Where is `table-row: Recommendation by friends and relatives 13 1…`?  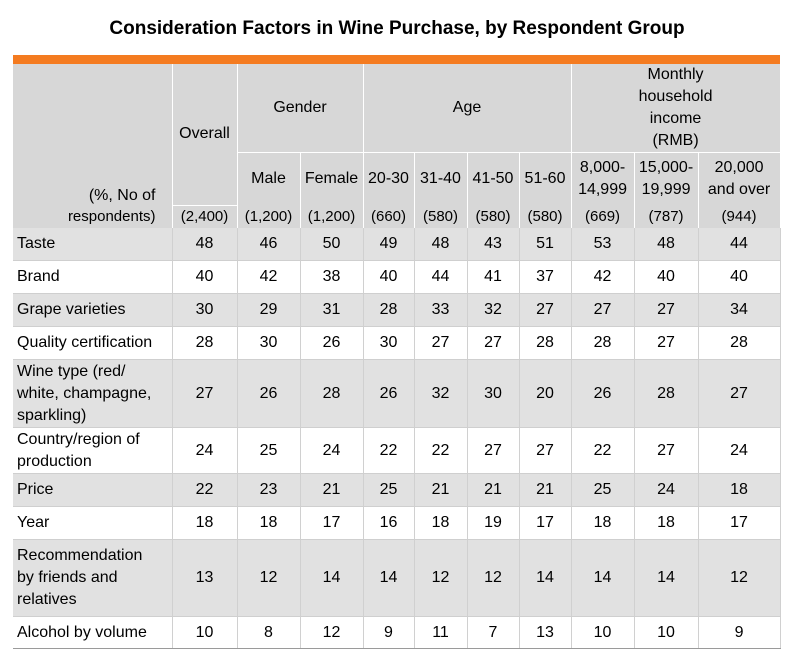
table-row: Recommendation by friends and relatives 13 1… is located at coordinates (397, 578).